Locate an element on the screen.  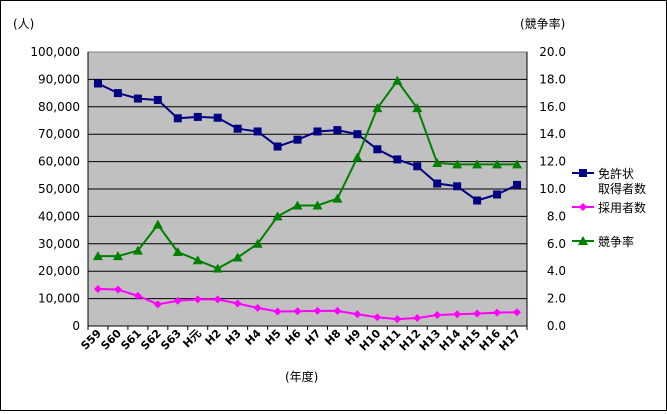
left-tick-label: 80,000 is located at coordinates (59, 107).